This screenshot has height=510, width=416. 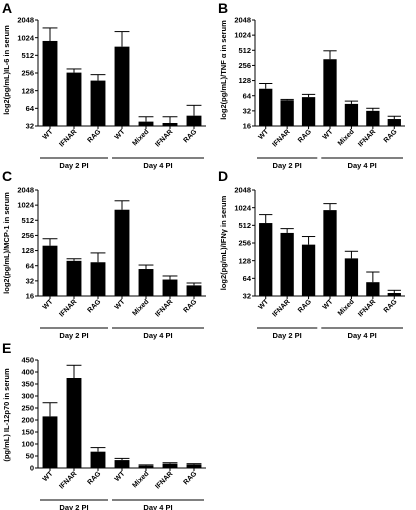 What do you see at coordinates (26, 37) in the screenshot?
I see `y-tick-label-a: 1024` at bounding box center [26, 37].